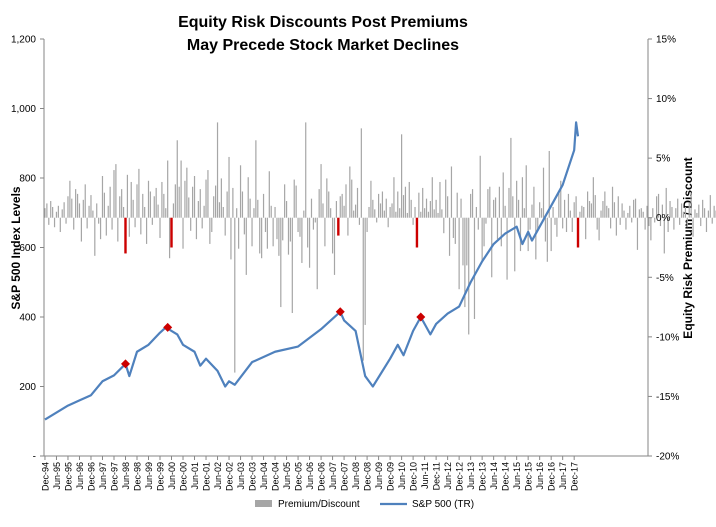  What do you see at coordinates (23, 109) in the screenshot?
I see `left-tick-label: 1,000` at bounding box center [23, 109].